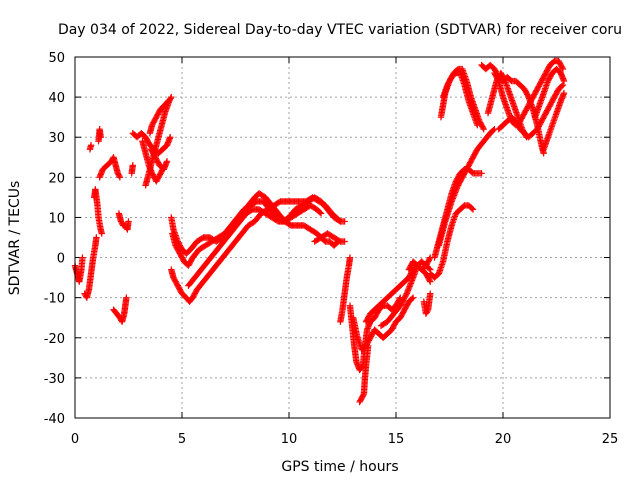  I want to click on x-tick-label: 20, so click(503, 439).